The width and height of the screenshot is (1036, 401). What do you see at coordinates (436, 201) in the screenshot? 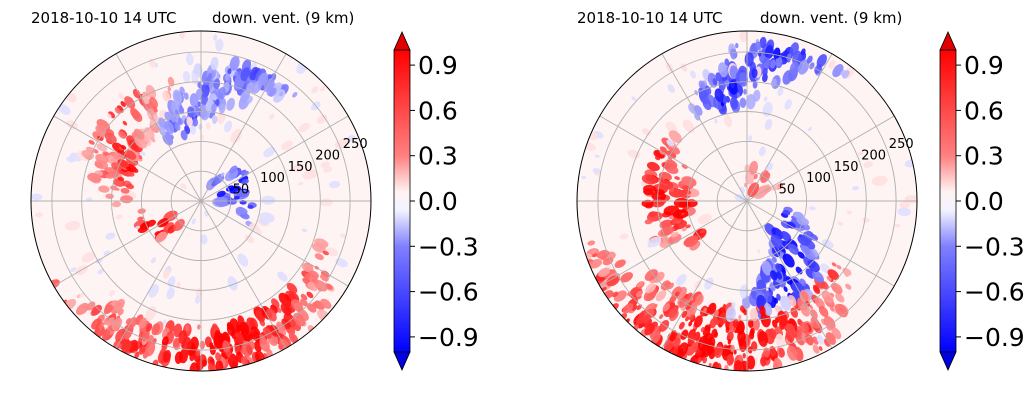
I see `colorbar: 0.9 0.6 0.3 0.0 −0.3 −0.6 −0.9` at bounding box center [436, 201].